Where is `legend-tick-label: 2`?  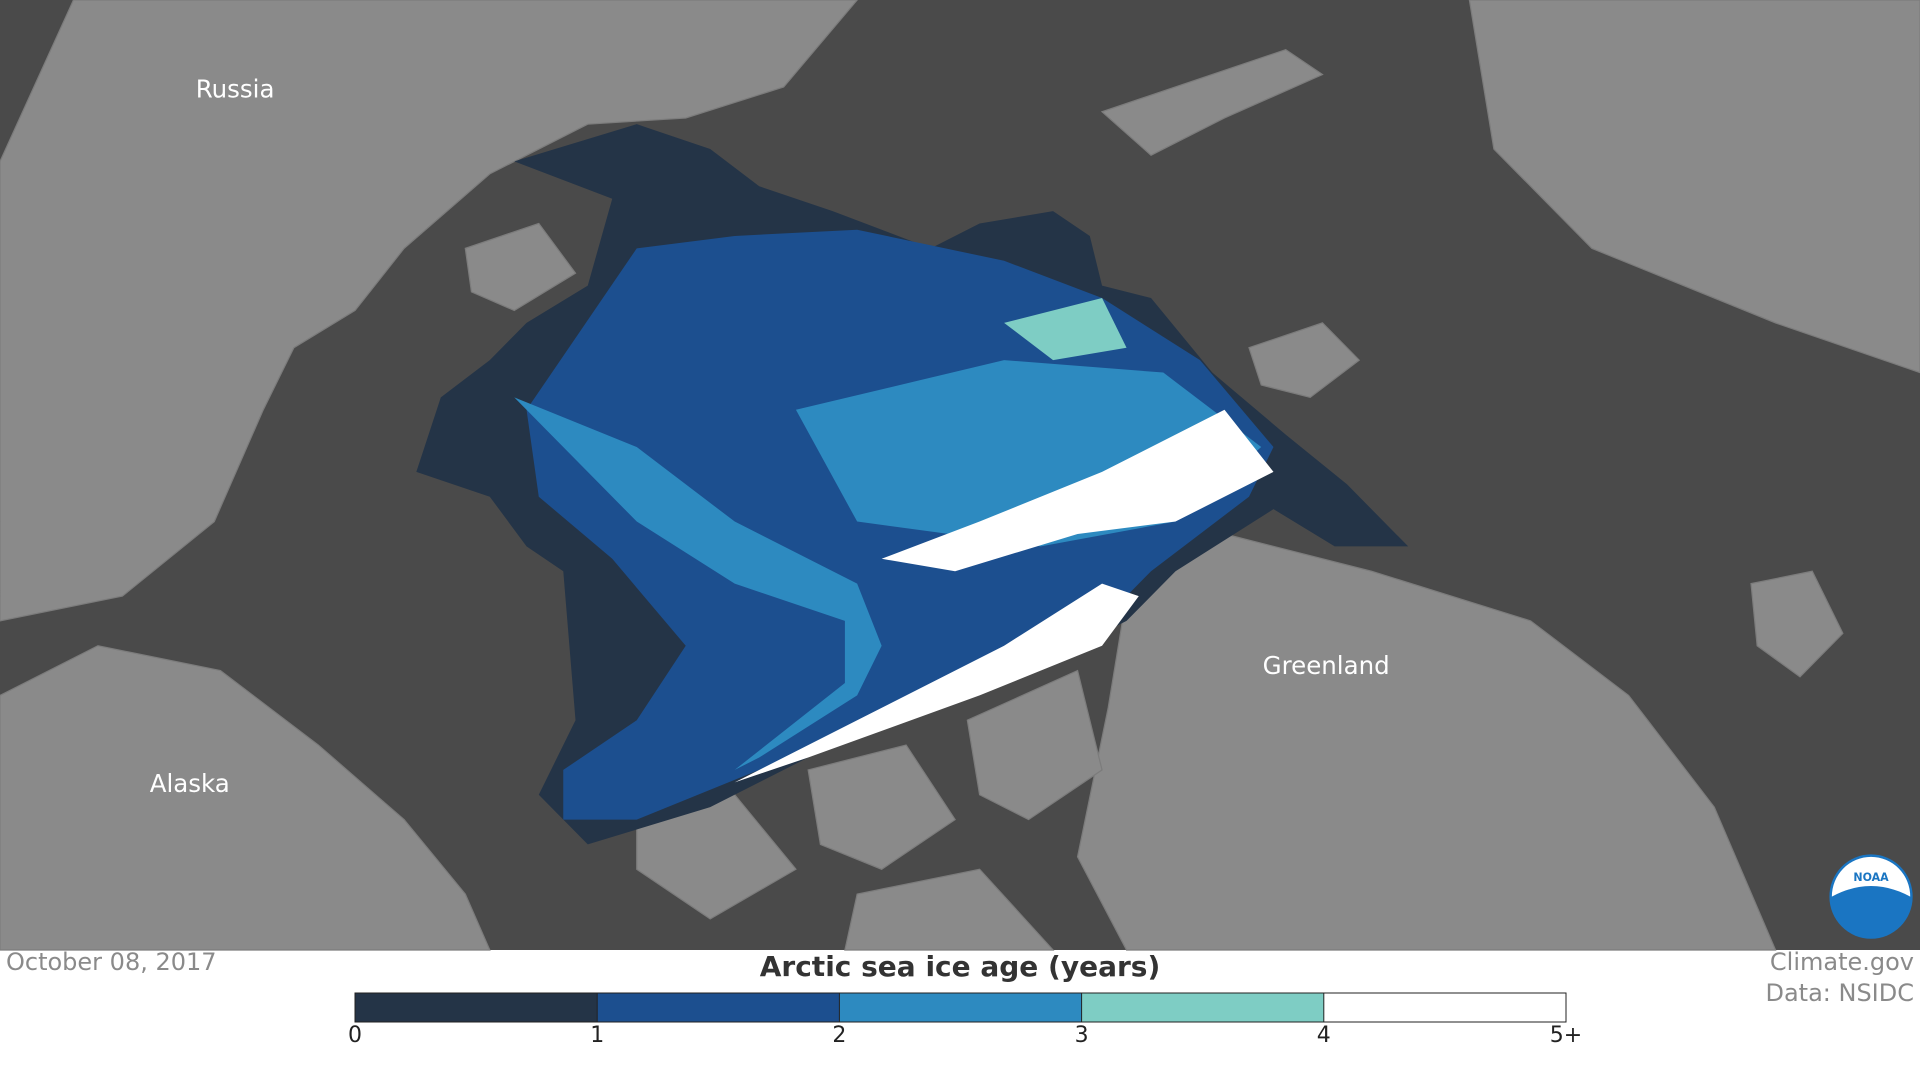
legend-tick-label: 2 is located at coordinates (839, 1035).